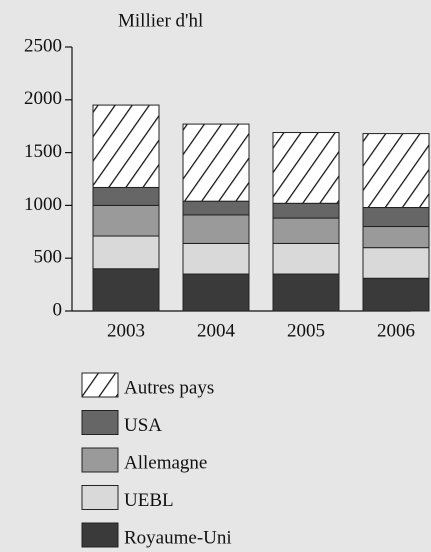 This screenshot has height=552, width=431. I want to click on legend-label: UEBL, so click(149, 500).